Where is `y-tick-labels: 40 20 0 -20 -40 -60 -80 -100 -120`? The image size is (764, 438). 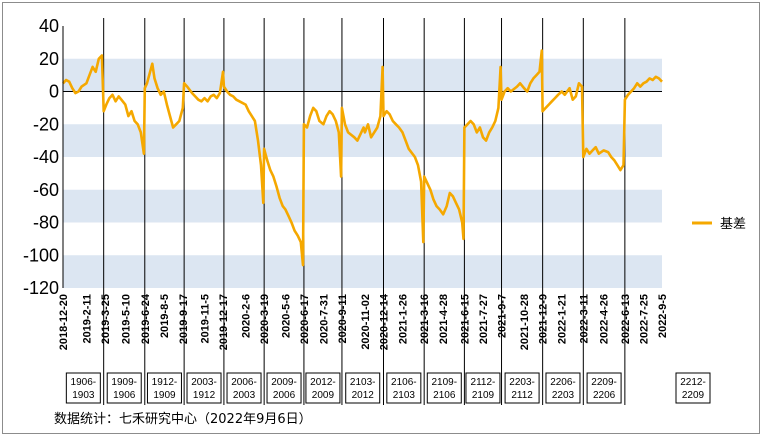 y-tick-labels: 40 20 0 -20 -40 -60 -80 -100 -120 is located at coordinates (41, 157).